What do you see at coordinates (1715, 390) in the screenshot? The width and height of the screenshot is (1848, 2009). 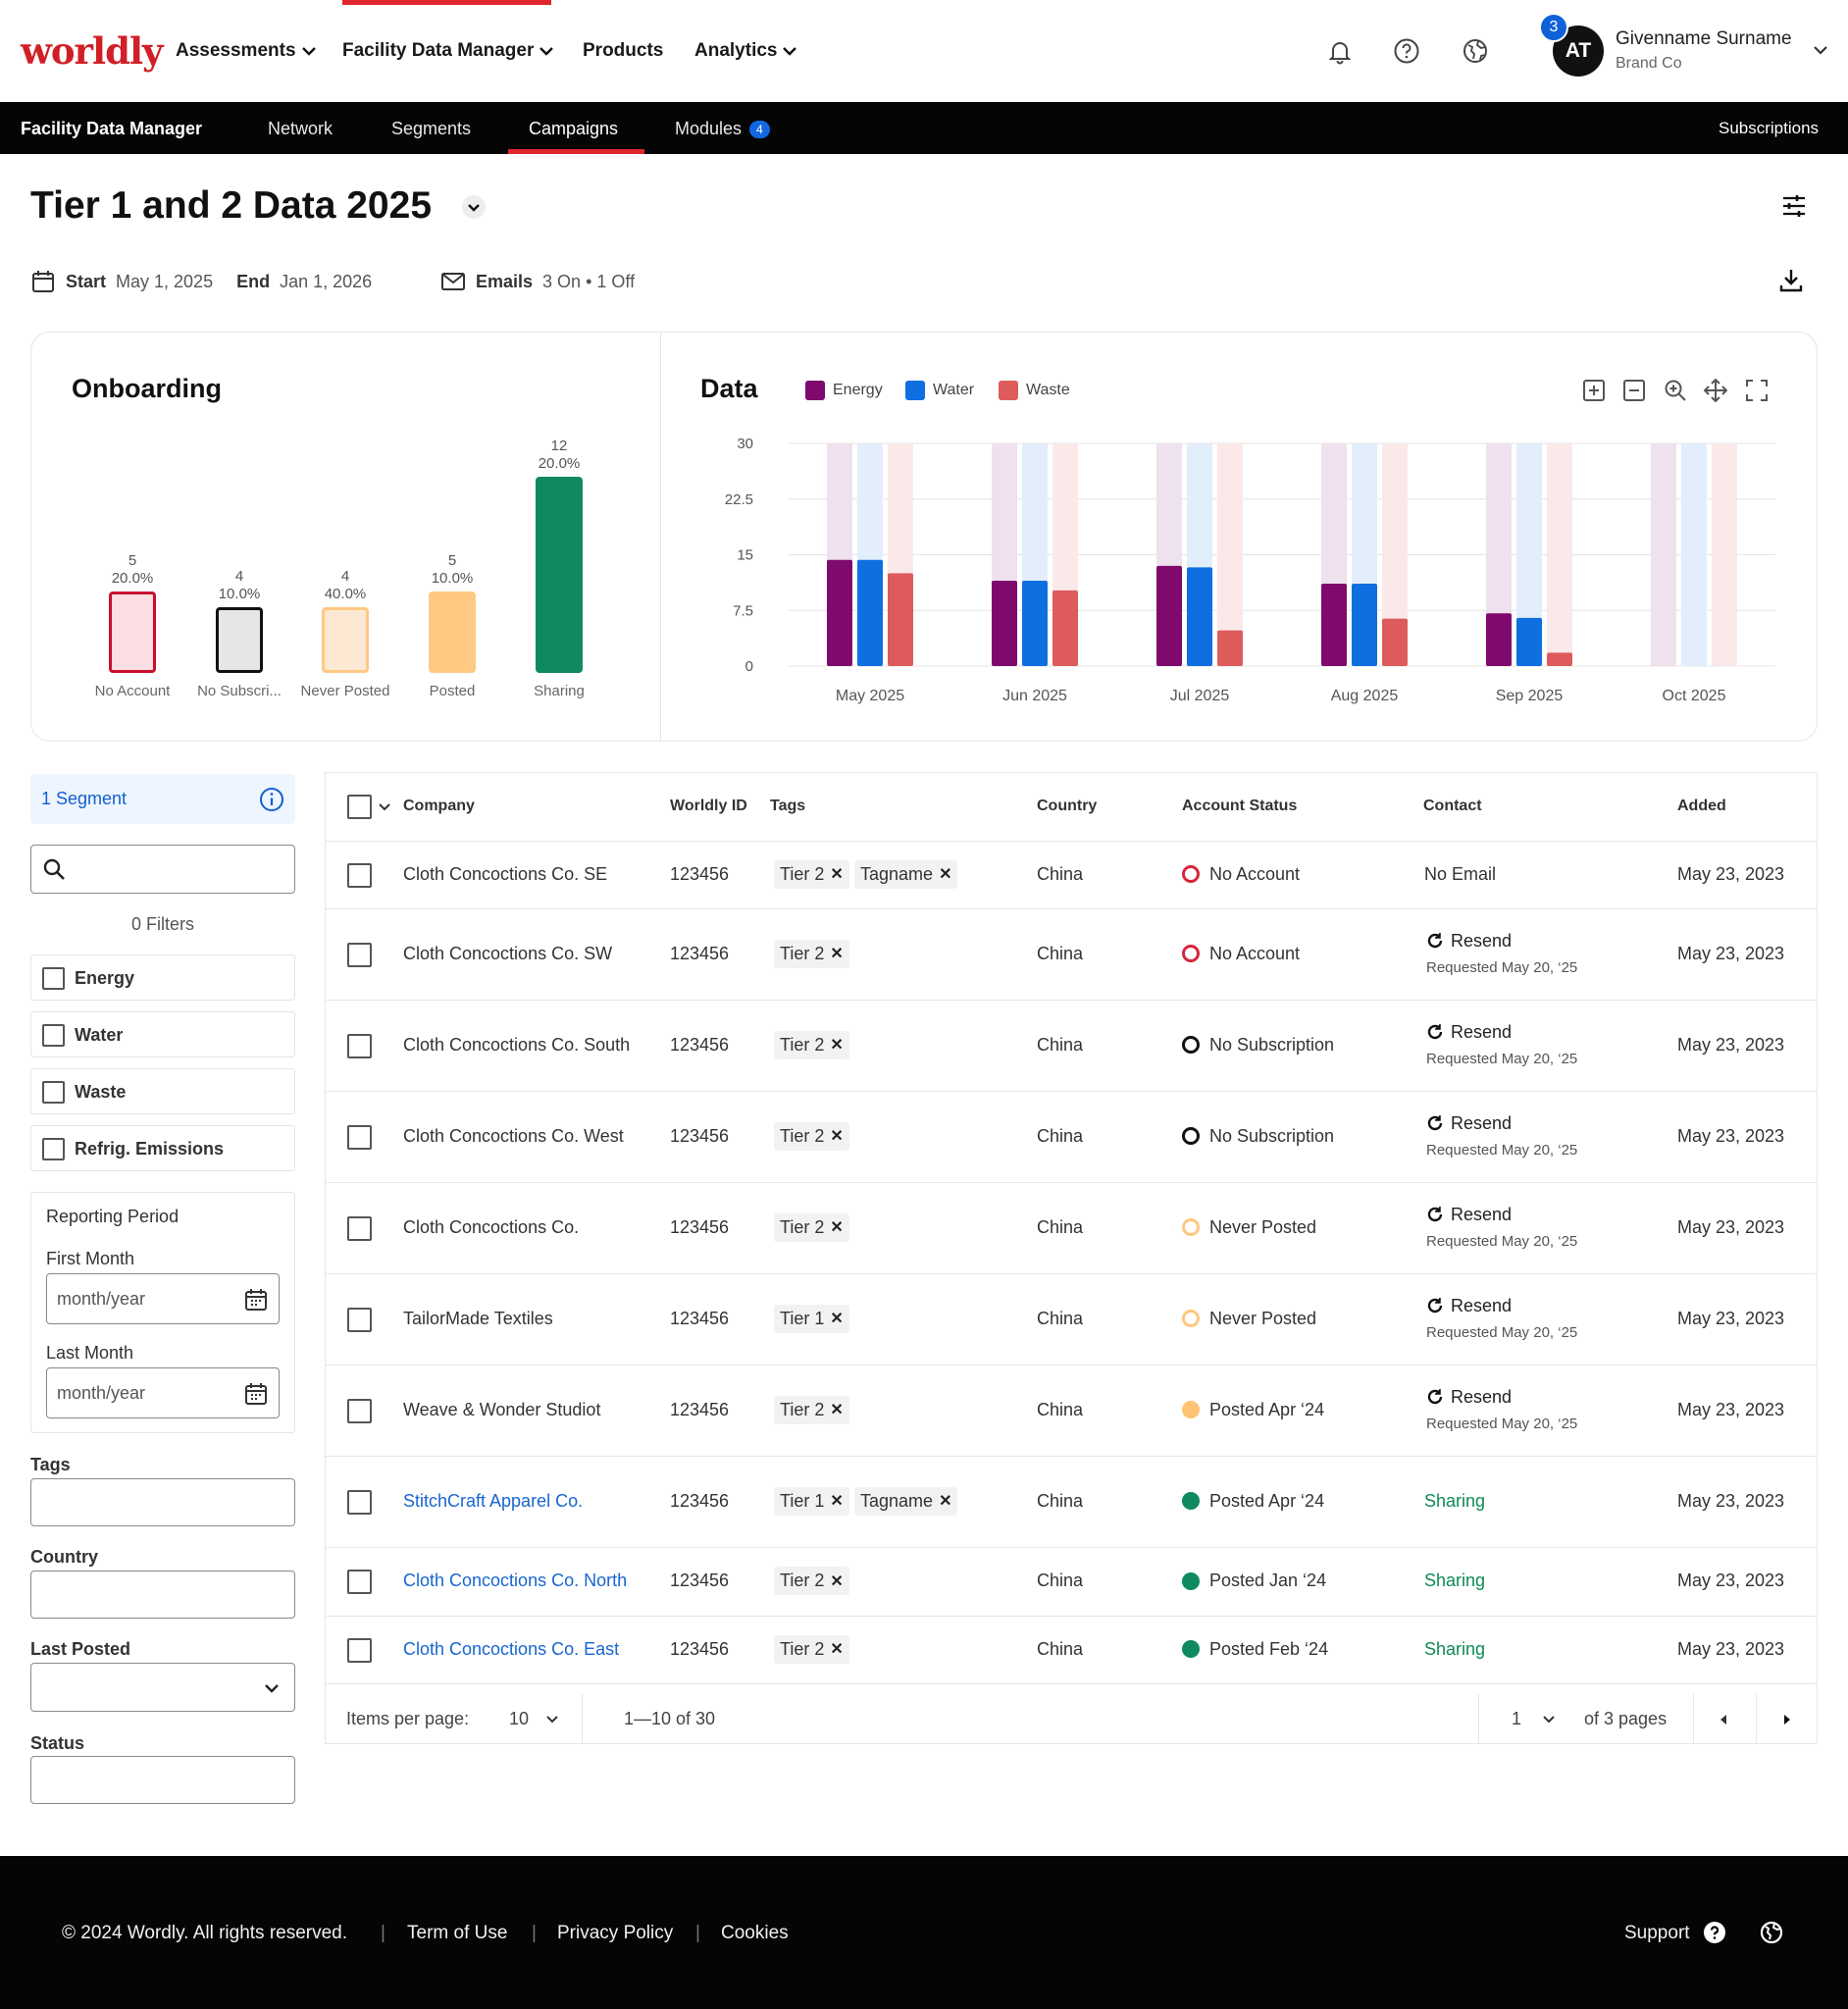 I see `pan-icon` at bounding box center [1715, 390].